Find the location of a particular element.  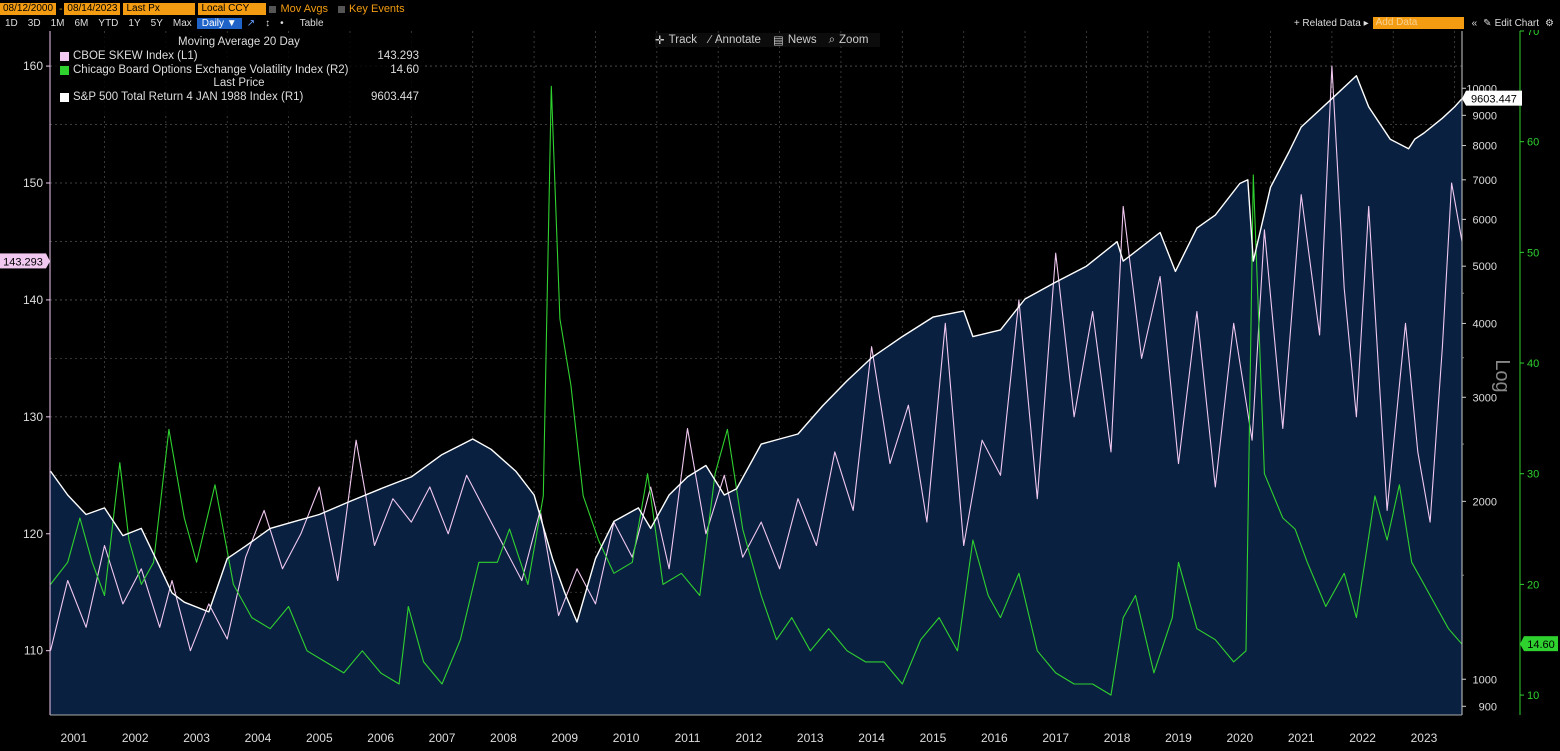

x-tick-label: 2015 is located at coordinates (933, 738).